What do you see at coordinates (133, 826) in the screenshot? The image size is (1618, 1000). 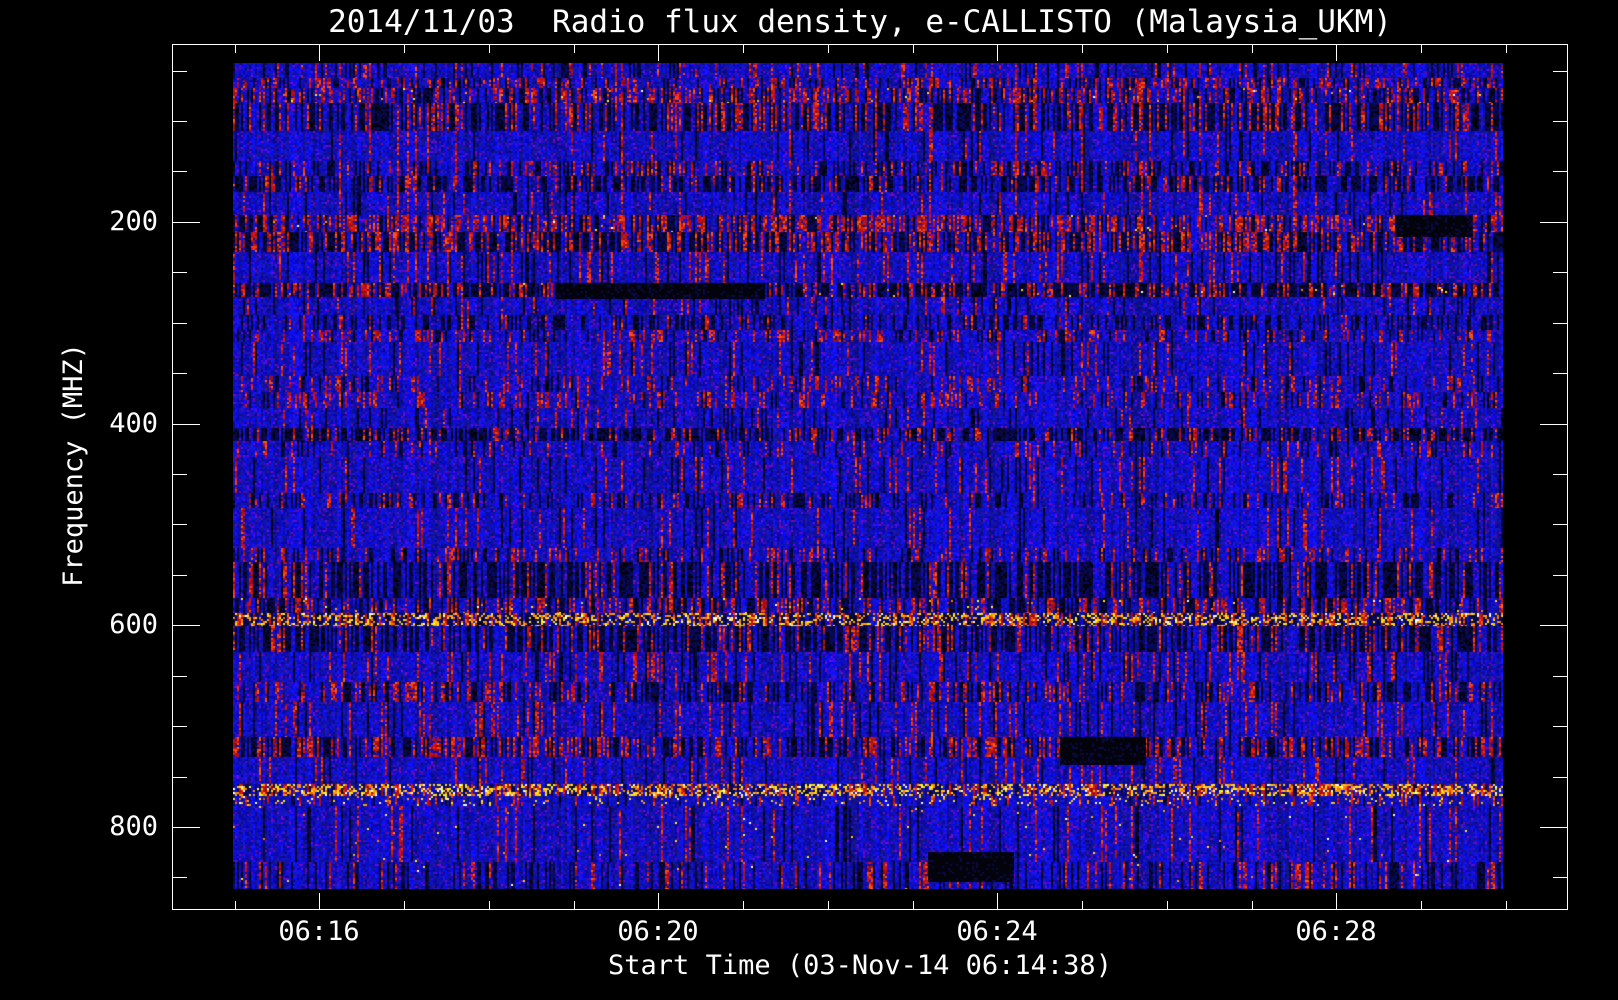 I see `y-tick-label: 800` at bounding box center [133, 826].